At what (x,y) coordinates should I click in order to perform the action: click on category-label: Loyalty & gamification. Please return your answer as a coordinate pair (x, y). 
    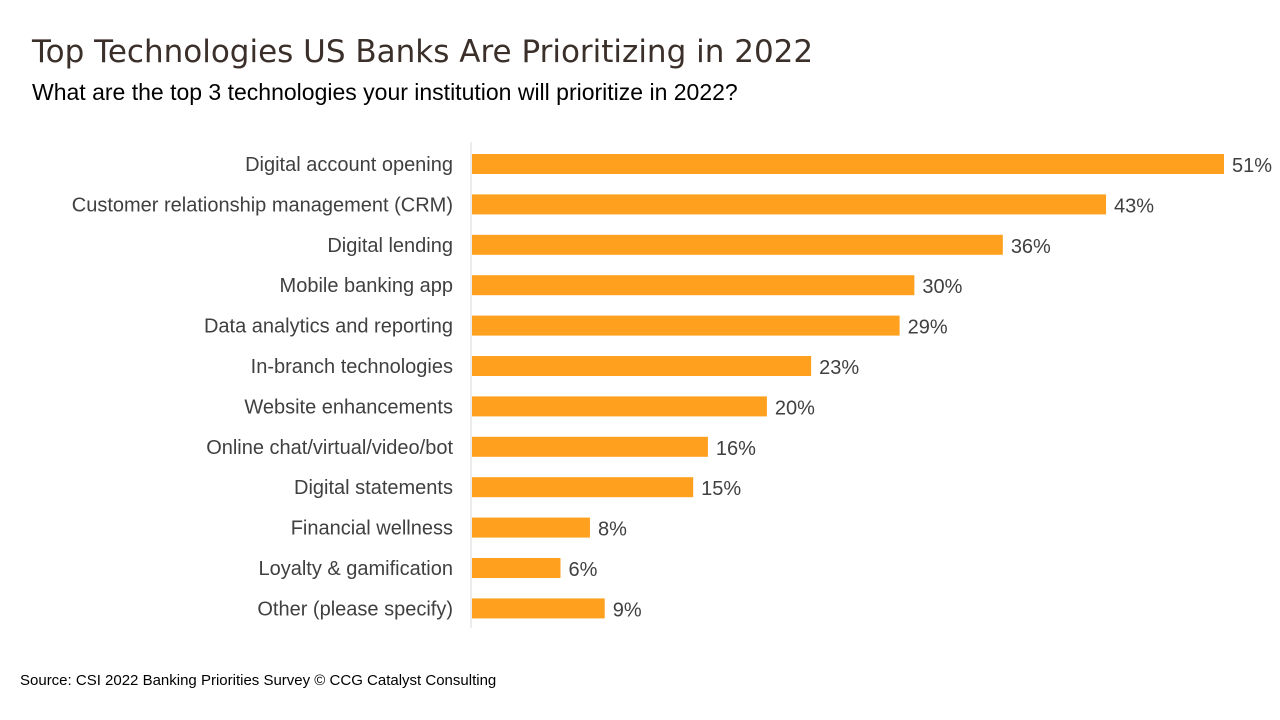
    Looking at the image, I should click on (355, 569).